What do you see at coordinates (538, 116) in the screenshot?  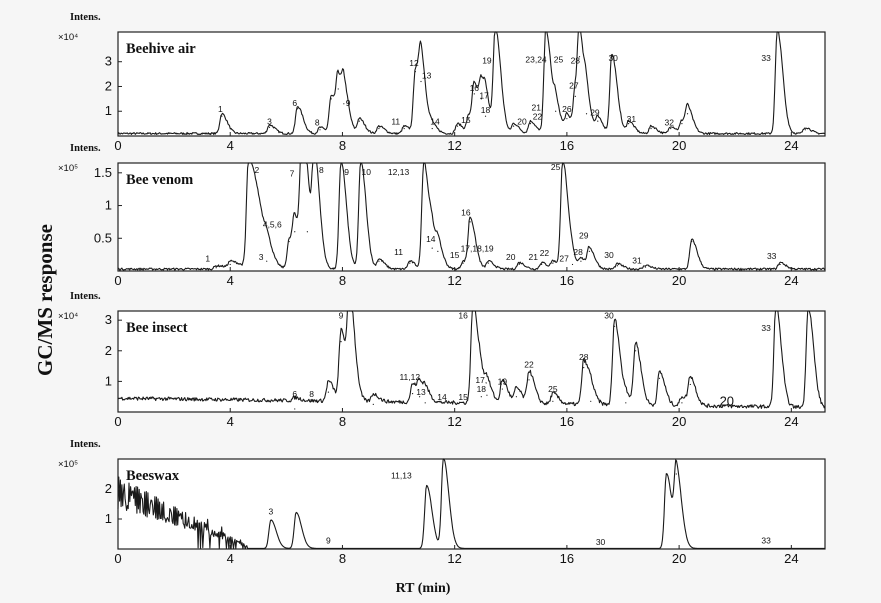 I see `peak-label: 22` at bounding box center [538, 116].